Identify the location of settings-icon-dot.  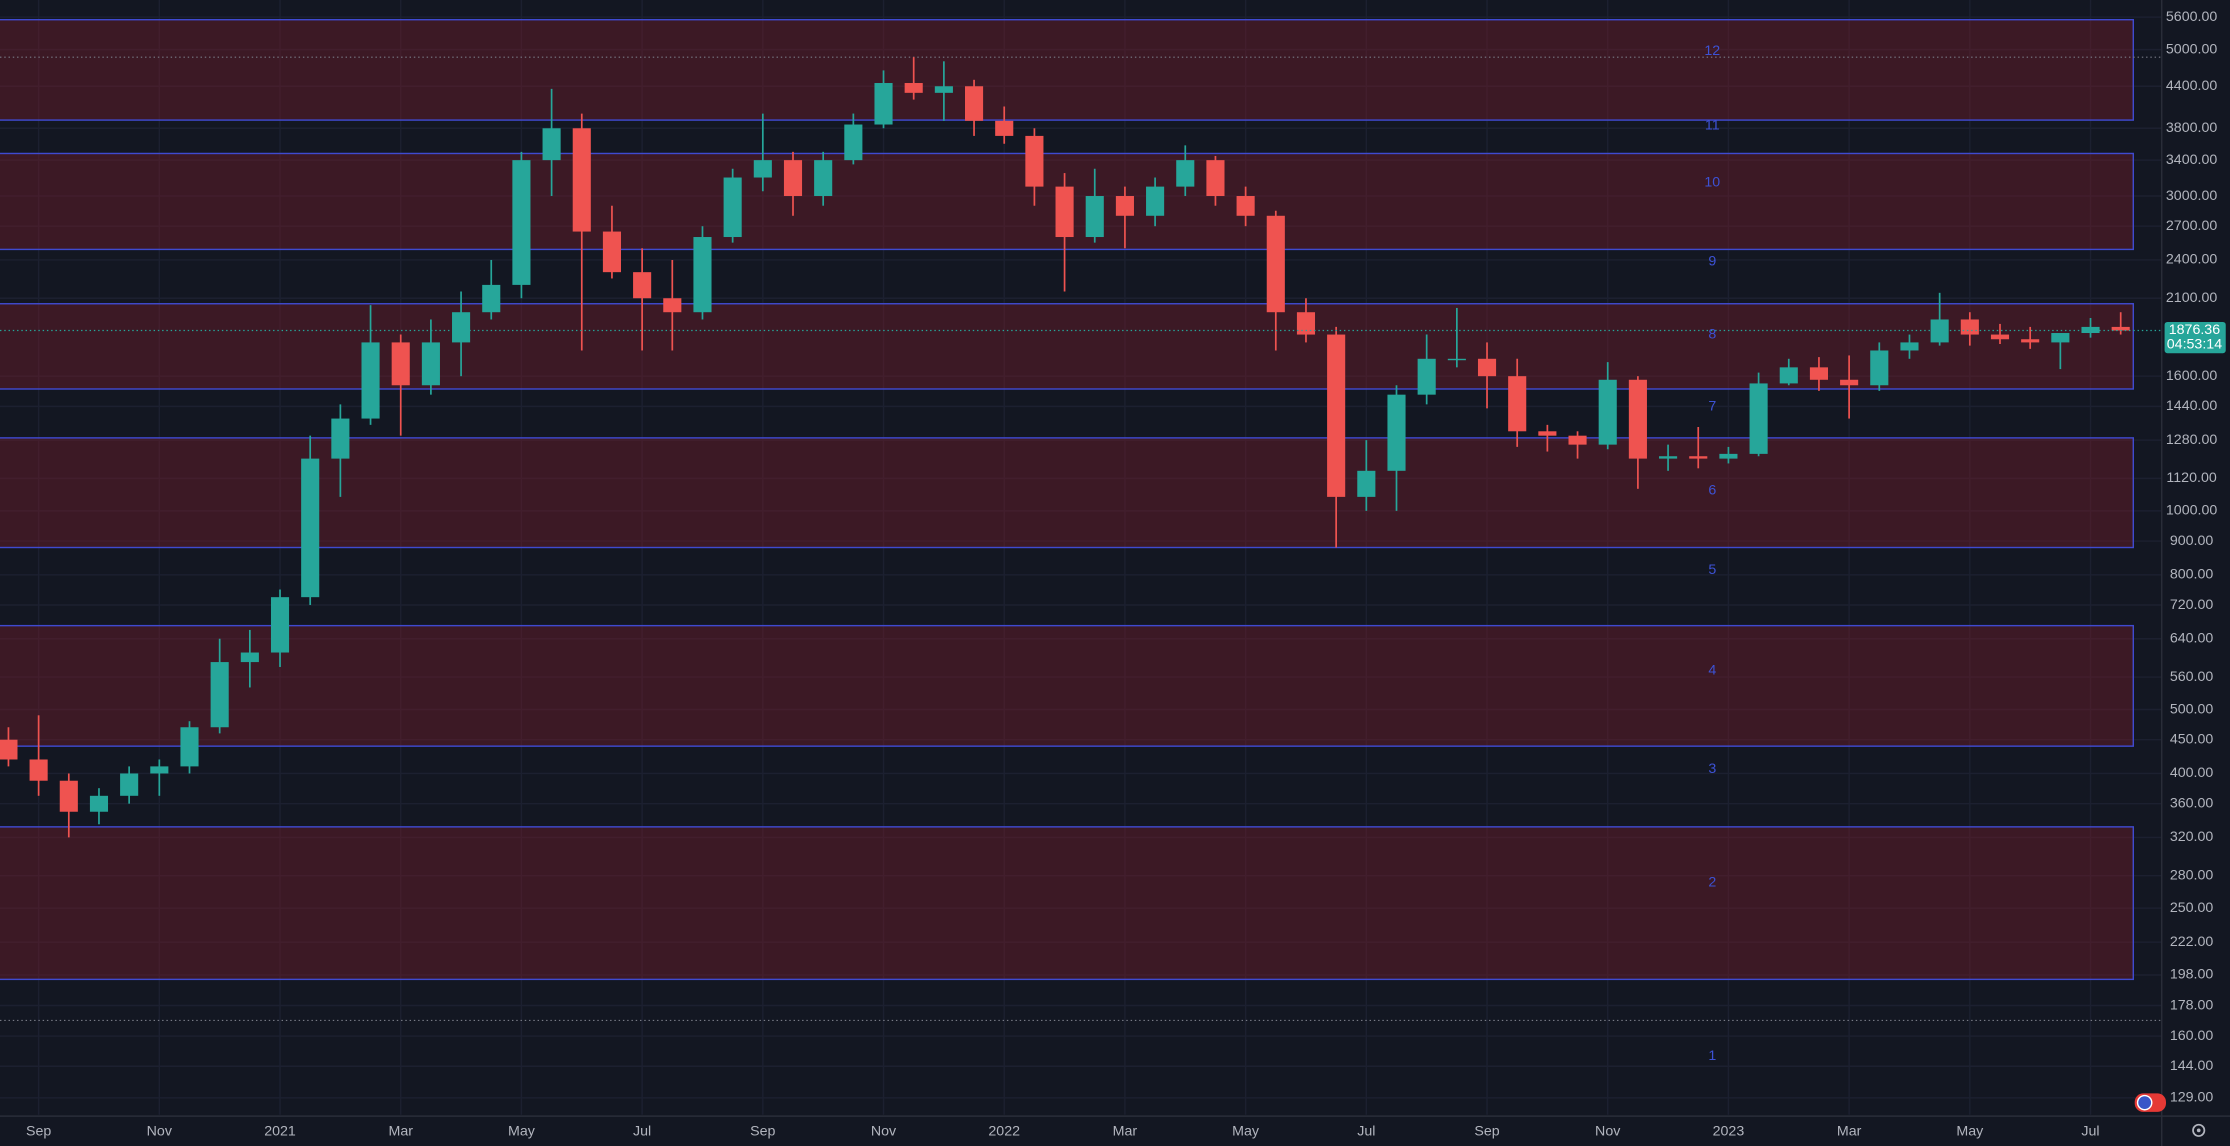
(2198, 1130).